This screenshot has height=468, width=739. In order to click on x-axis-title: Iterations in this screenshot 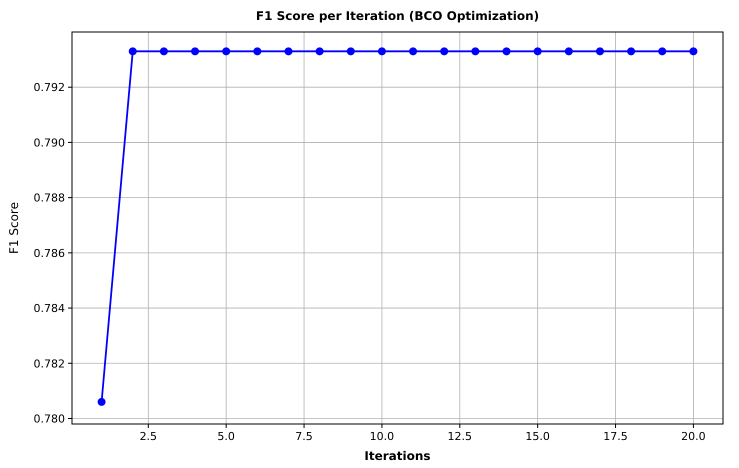, I will do `click(397, 456)`.